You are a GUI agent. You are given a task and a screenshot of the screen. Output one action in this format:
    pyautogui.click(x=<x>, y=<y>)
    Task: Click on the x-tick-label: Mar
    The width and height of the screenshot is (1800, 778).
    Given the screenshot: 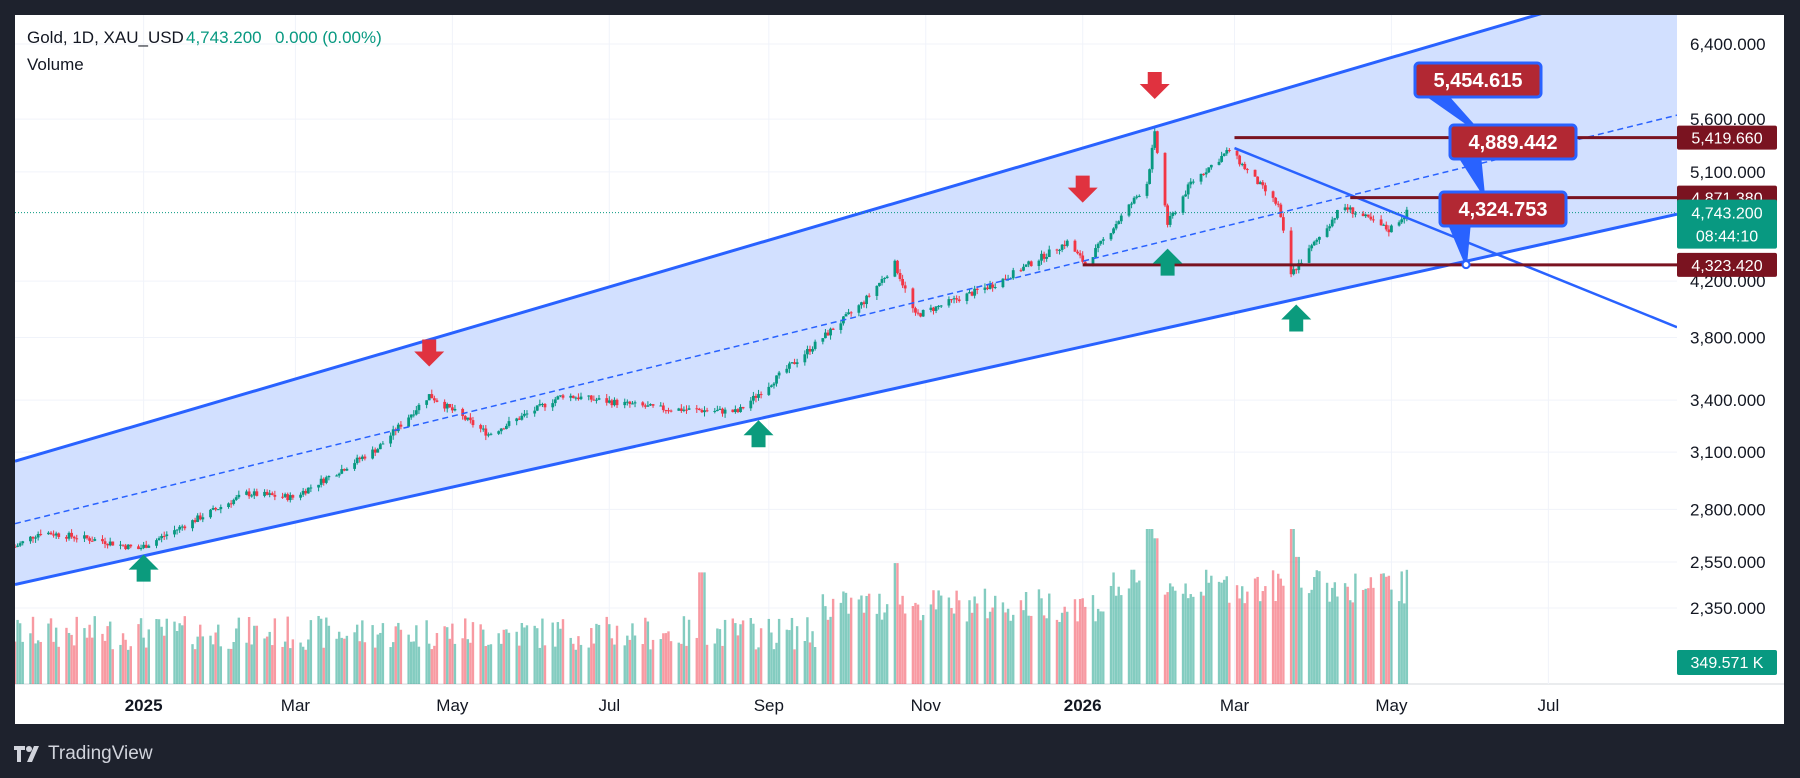 What is the action you would take?
    pyautogui.click(x=1235, y=705)
    